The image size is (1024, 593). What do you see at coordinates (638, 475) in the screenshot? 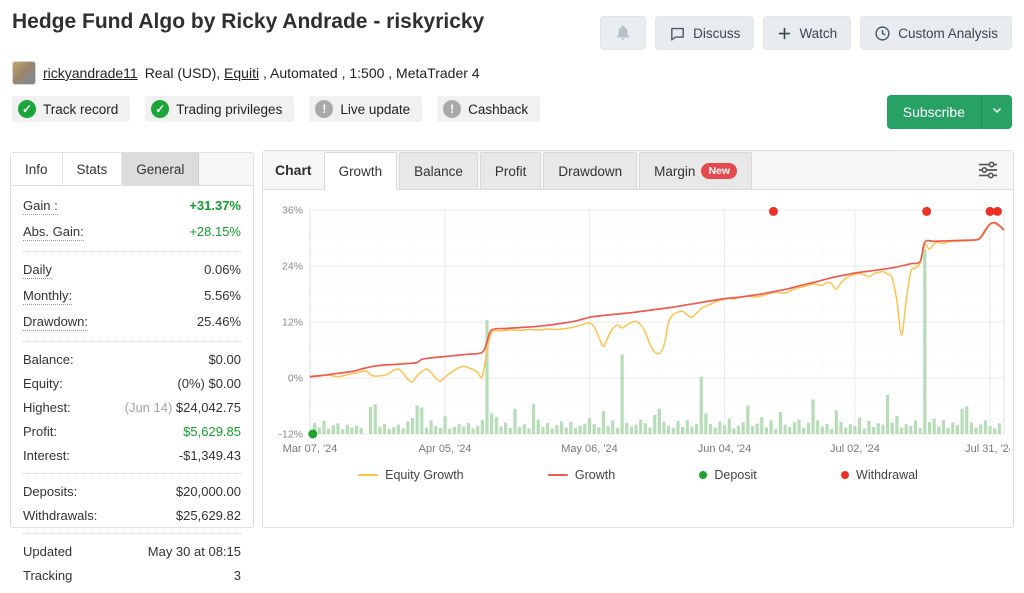
I see `chart-legend: Equity Growth Growth Deposit Withdrawal` at bounding box center [638, 475].